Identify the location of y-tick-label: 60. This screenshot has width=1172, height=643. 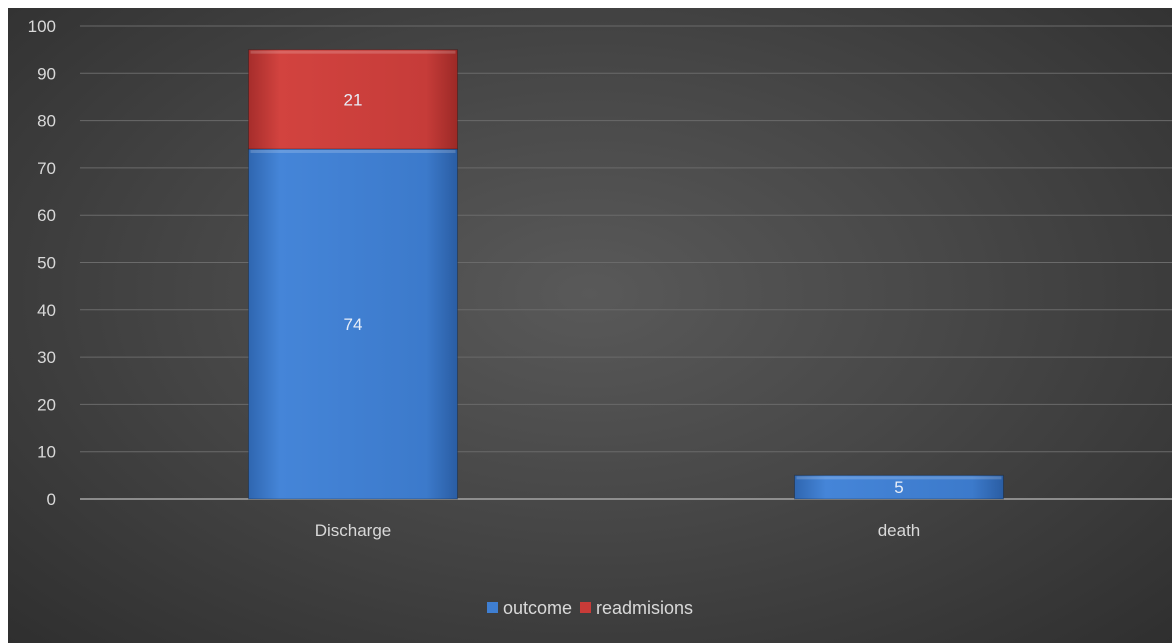
(46, 215).